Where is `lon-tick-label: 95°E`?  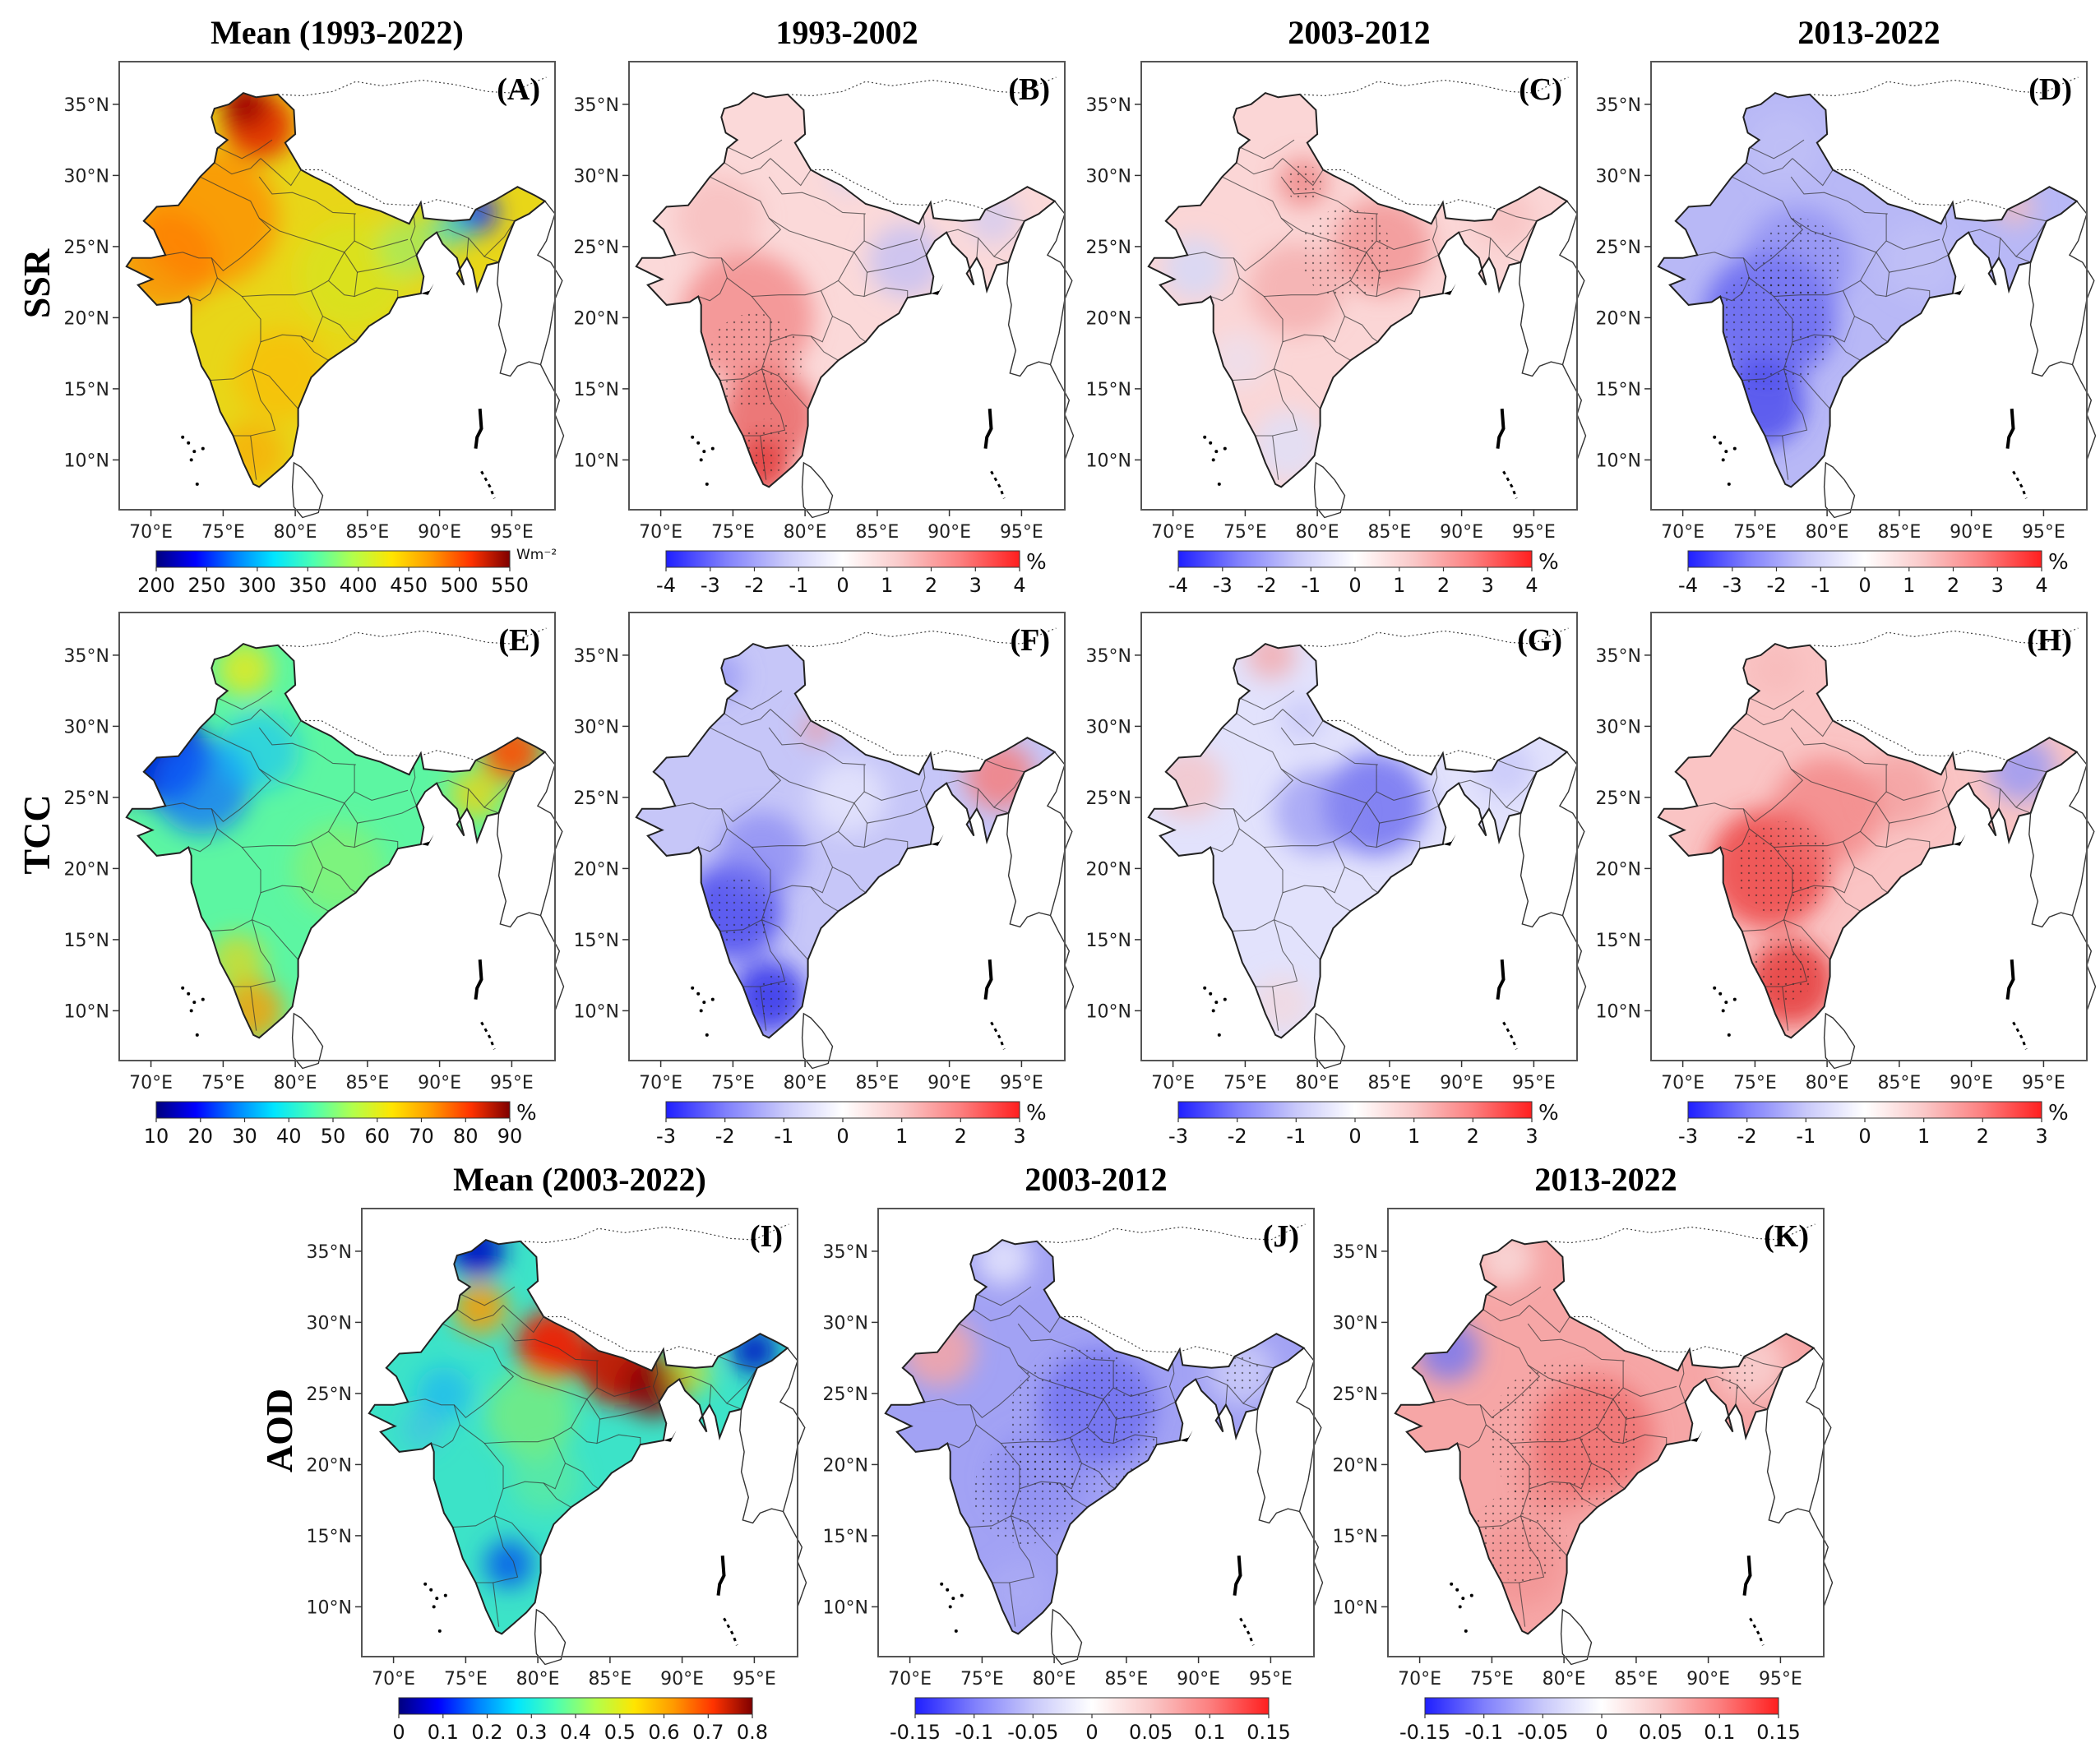
lon-tick-label: 95°E is located at coordinates (1534, 532).